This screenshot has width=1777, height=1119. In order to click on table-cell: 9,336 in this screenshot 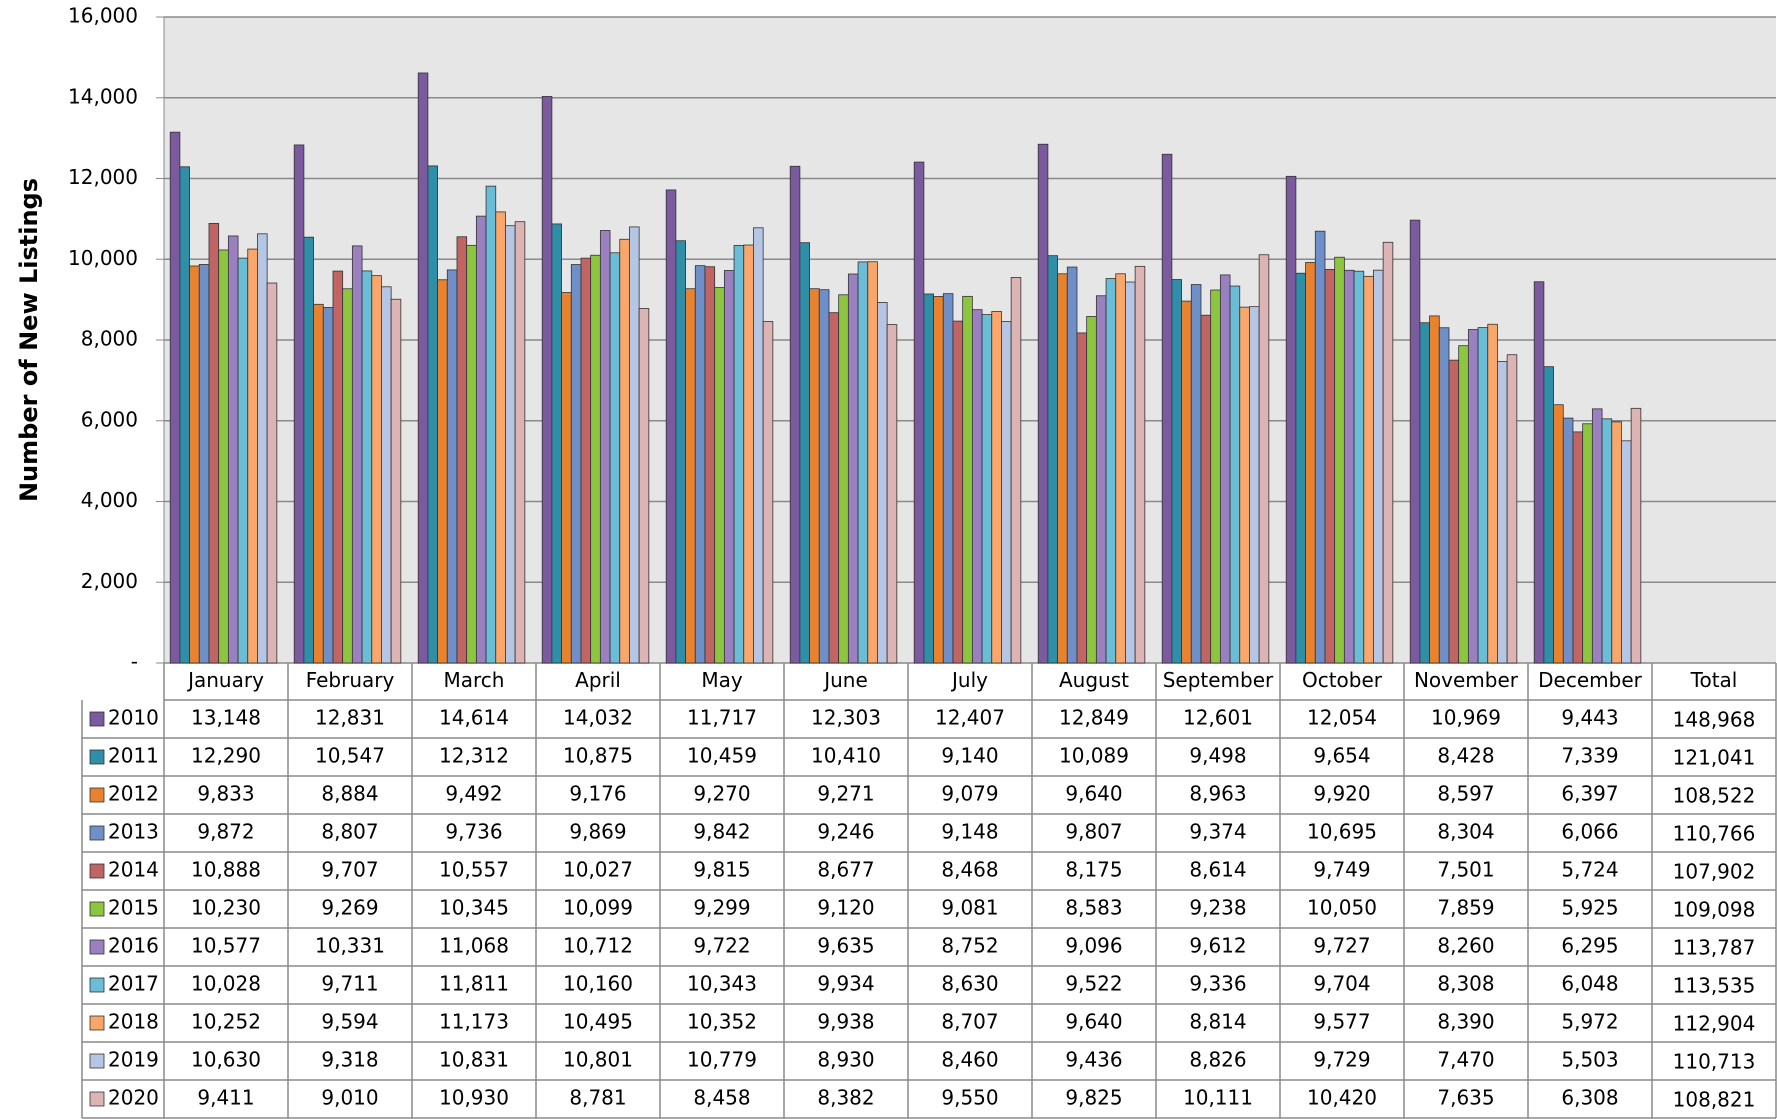, I will do `click(1217, 984)`.